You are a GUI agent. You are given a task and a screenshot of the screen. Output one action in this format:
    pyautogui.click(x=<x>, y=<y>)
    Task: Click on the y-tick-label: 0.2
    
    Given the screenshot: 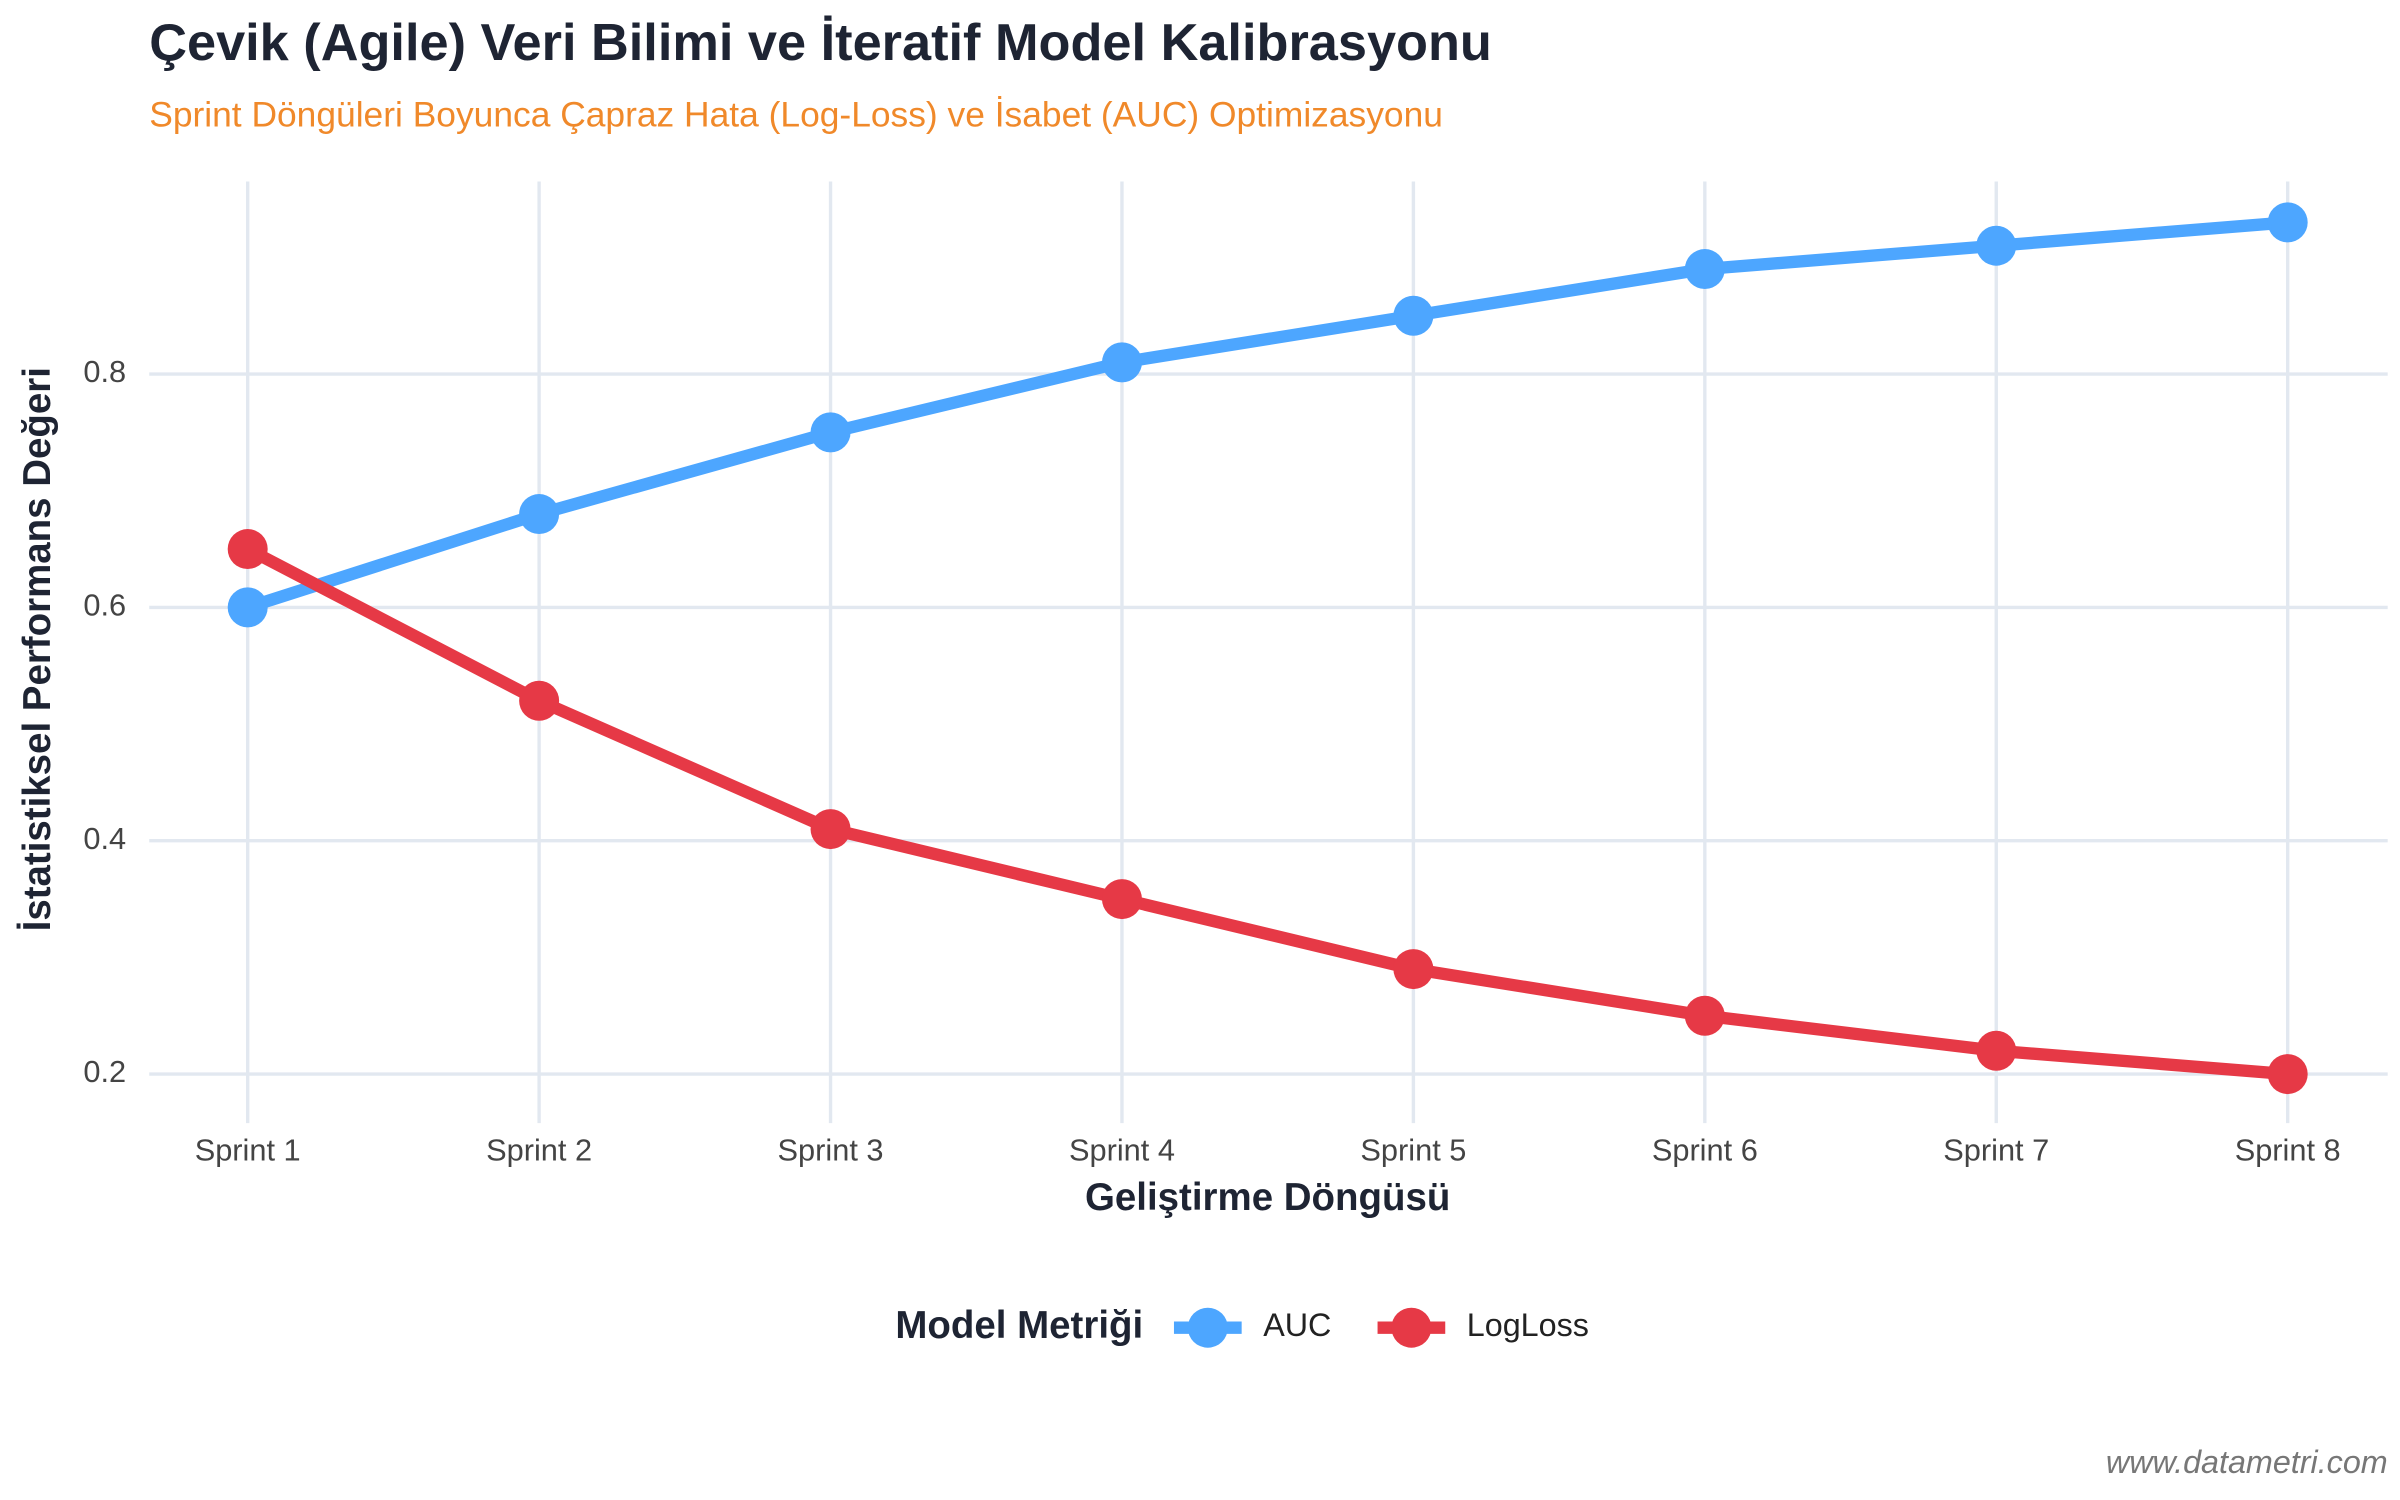 What is the action you would take?
    pyautogui.click(x=104, y=1071)
    